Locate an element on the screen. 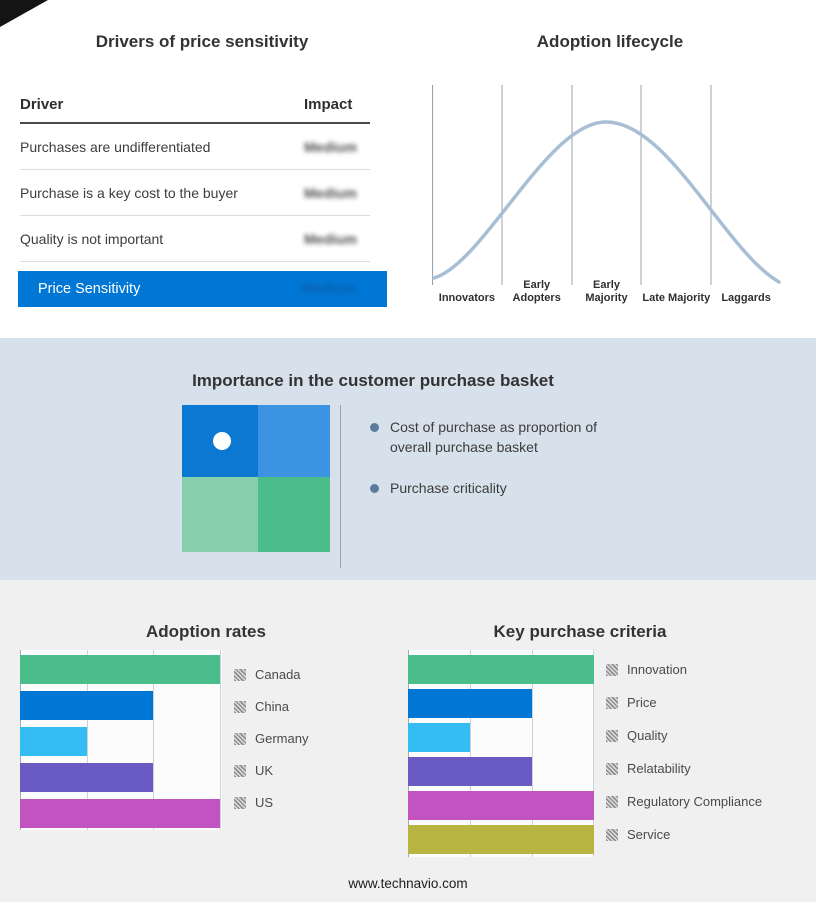 The width and height of the screenshot is (816, 902). position-dot is located at coordinates (222, 441).